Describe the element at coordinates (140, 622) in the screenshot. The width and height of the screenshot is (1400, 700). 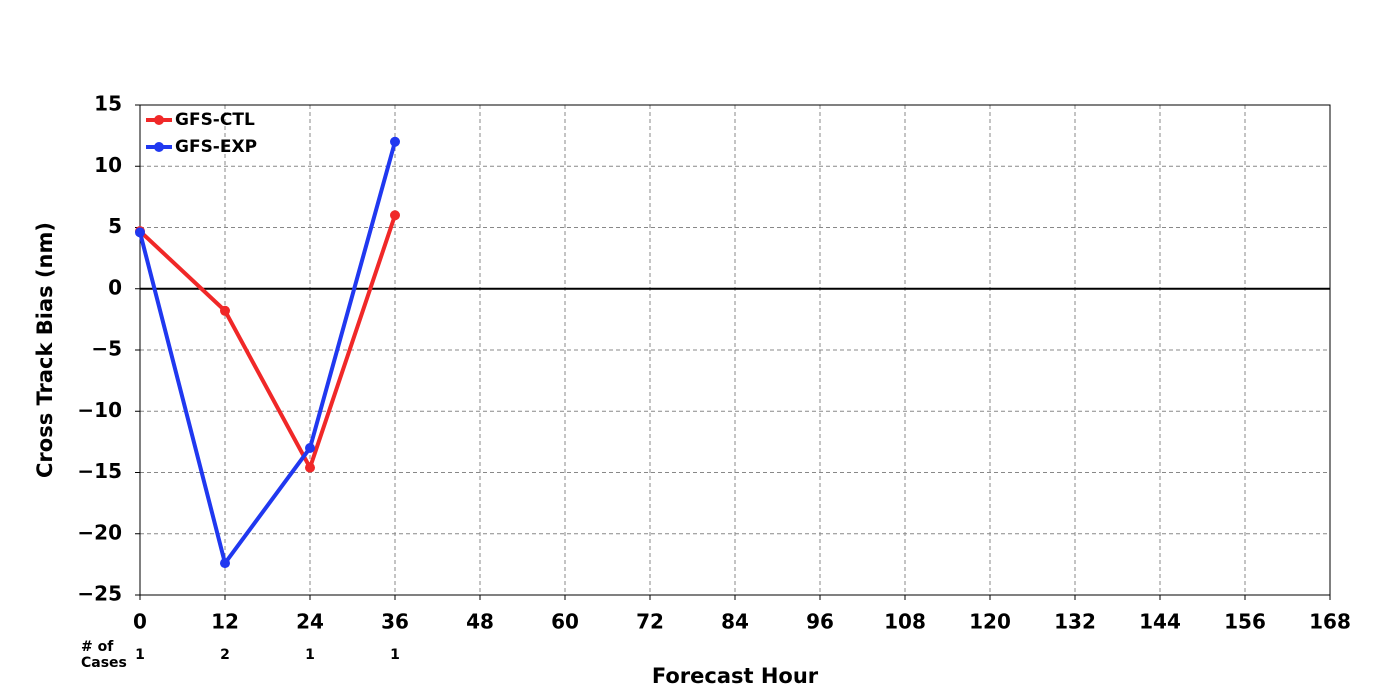
I see `x-tick-label: 0` at that location.